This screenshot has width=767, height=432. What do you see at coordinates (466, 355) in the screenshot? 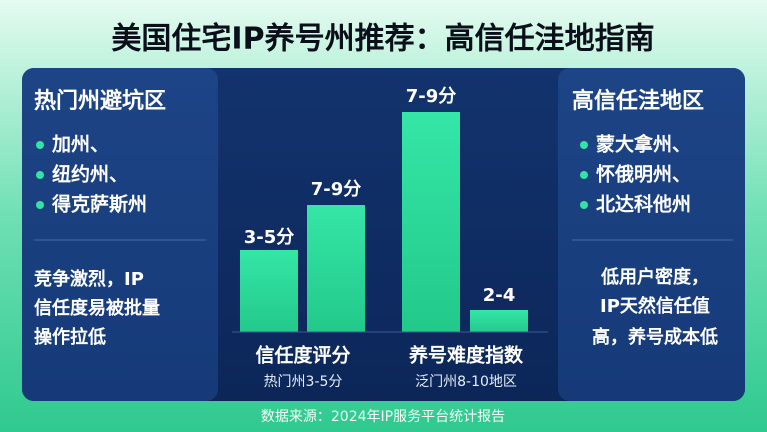
I see `group-label: 养号难度指数` at bounding box center [466, 355].